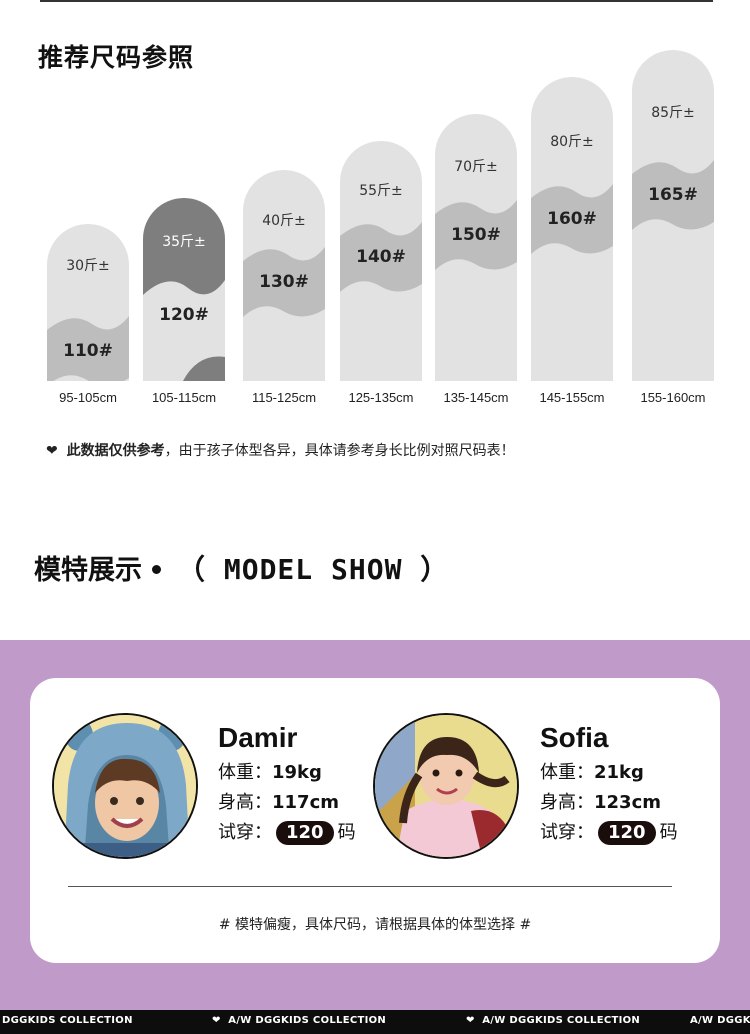 Image resolution: width=750 pixels, height=1034 pixels. What do you see at coordinates (88, 397) in the screenshot?
I see `height-range-label: 95-105cm` at bounding box center [88, 397].